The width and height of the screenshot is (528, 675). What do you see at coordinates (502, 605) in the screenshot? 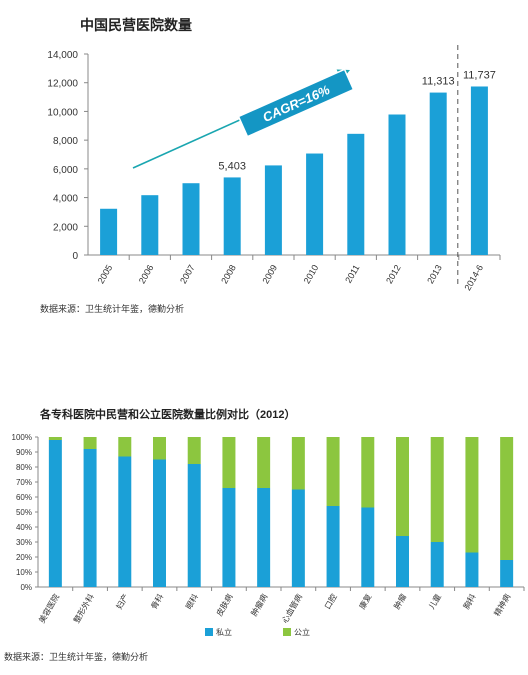
I see `chart2-x-tick-label: 精神病` at bounding box center [502, 605].